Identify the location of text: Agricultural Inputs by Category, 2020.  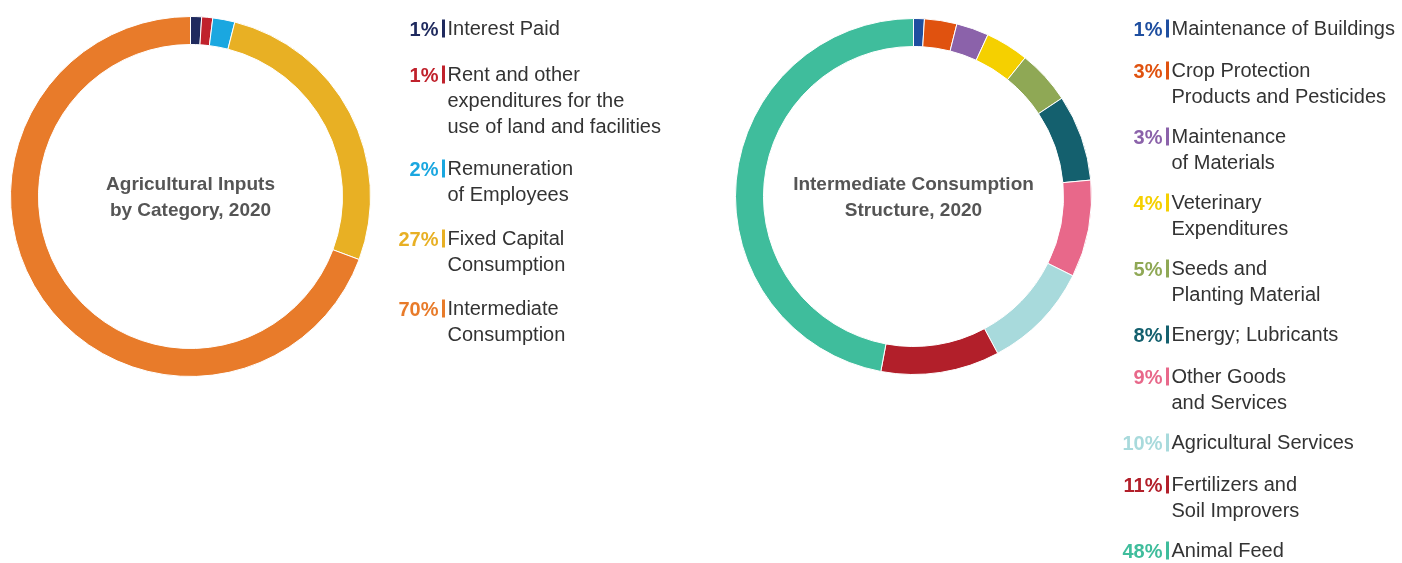
(190, 196).